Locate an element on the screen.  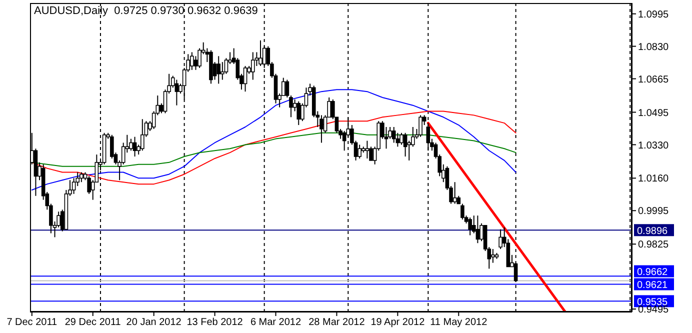
y-tick-label: 0.9825 is located at coordinates (654, 245).